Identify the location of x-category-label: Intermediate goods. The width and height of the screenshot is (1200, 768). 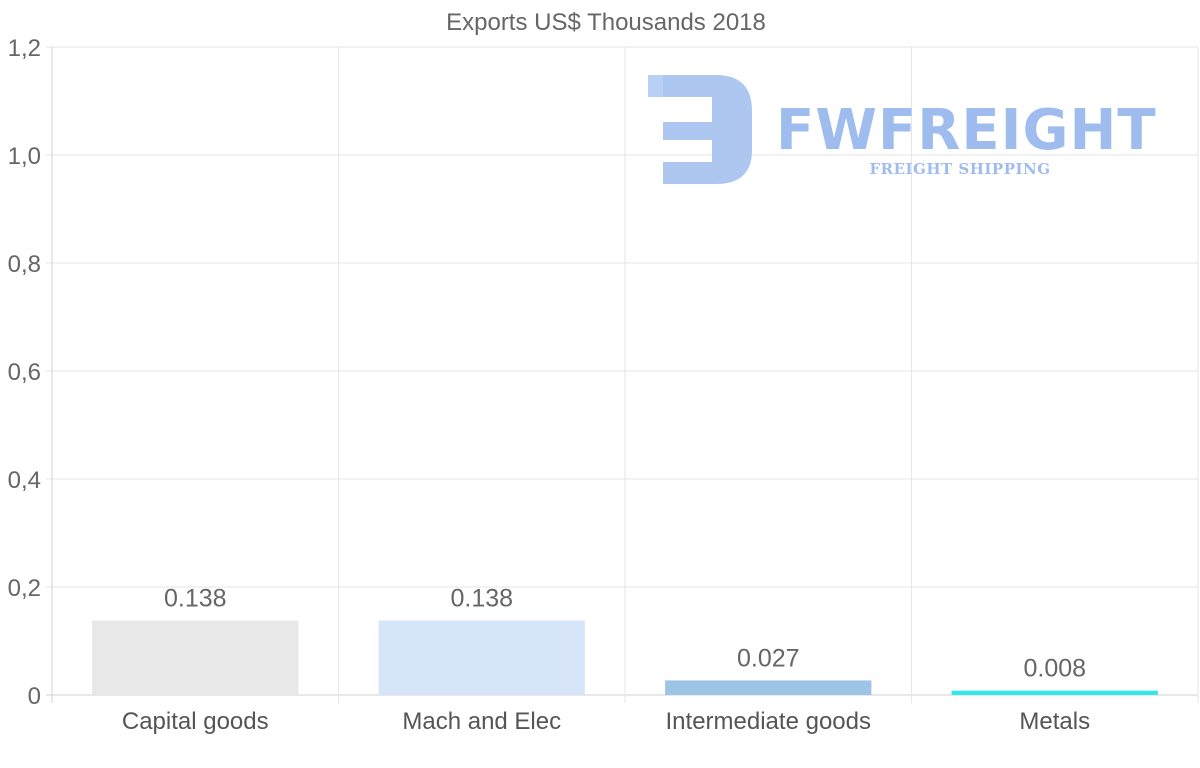
(768, 721).